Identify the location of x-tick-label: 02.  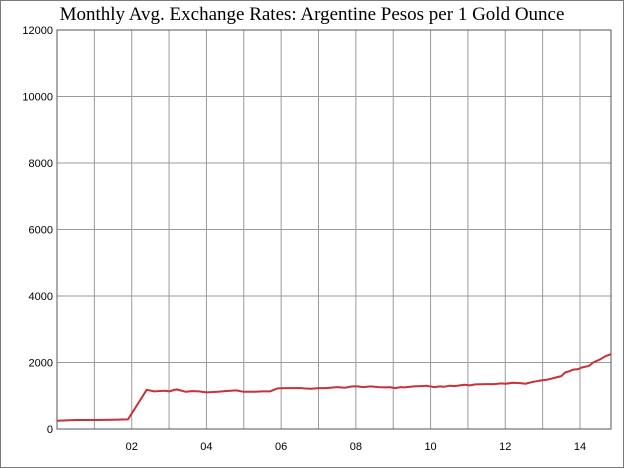
(132, 447).